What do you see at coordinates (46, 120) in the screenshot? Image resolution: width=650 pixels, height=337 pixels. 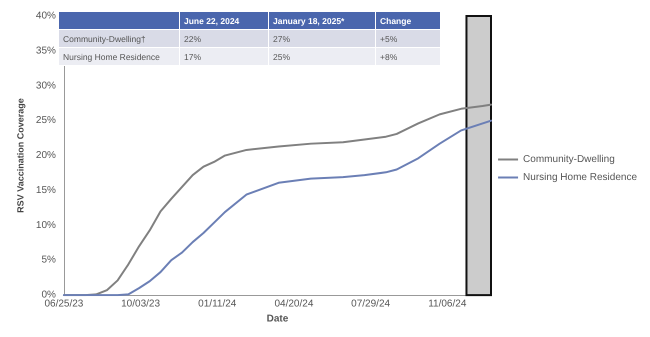 I see `y-tick-label: 25%` at bounding box center [46, 120].